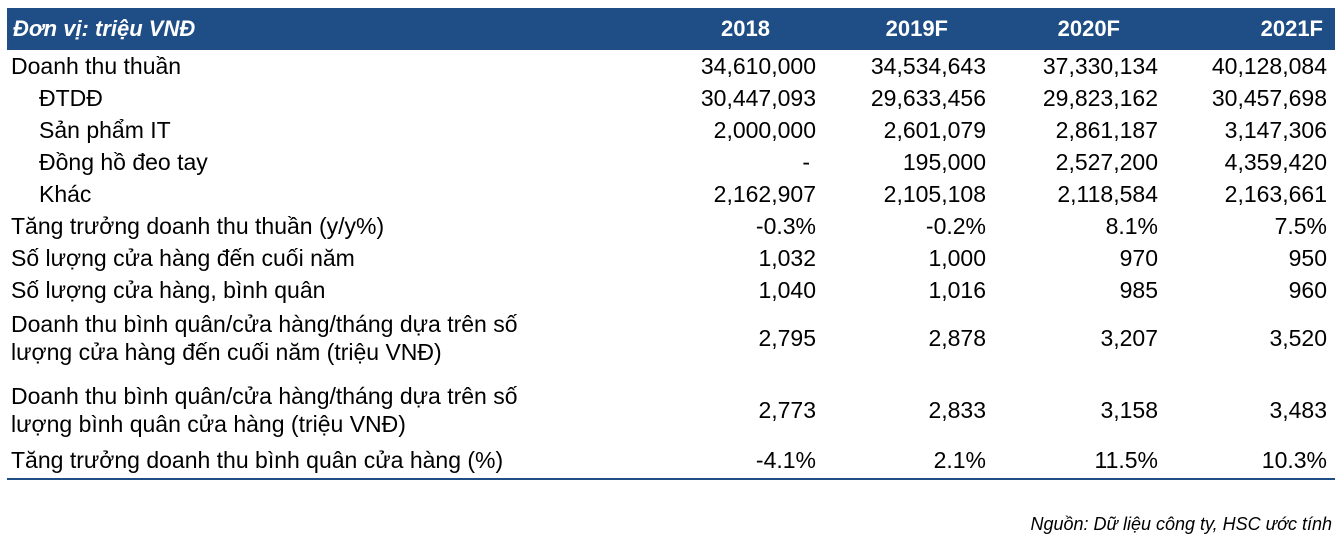 This screenshot has width=1342, height=543. I want to click on cell-value: 3,520, so click(1298, 338).